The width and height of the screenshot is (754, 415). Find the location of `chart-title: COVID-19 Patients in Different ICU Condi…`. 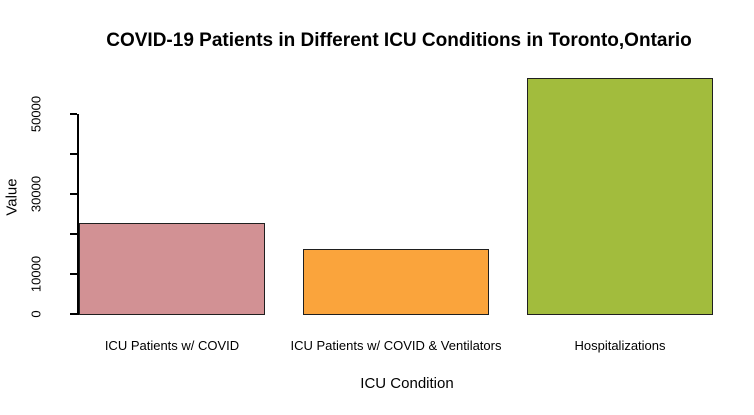

chart-title: COVID-19 Patients in Different ICU Condi… is located at coordinates (399, 40).